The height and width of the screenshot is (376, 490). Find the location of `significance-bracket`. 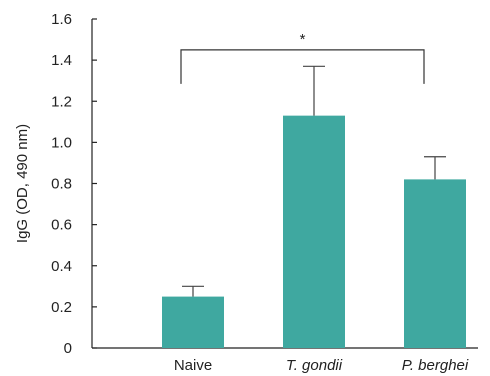

significance-bracket is located at coordinates (302, 66).